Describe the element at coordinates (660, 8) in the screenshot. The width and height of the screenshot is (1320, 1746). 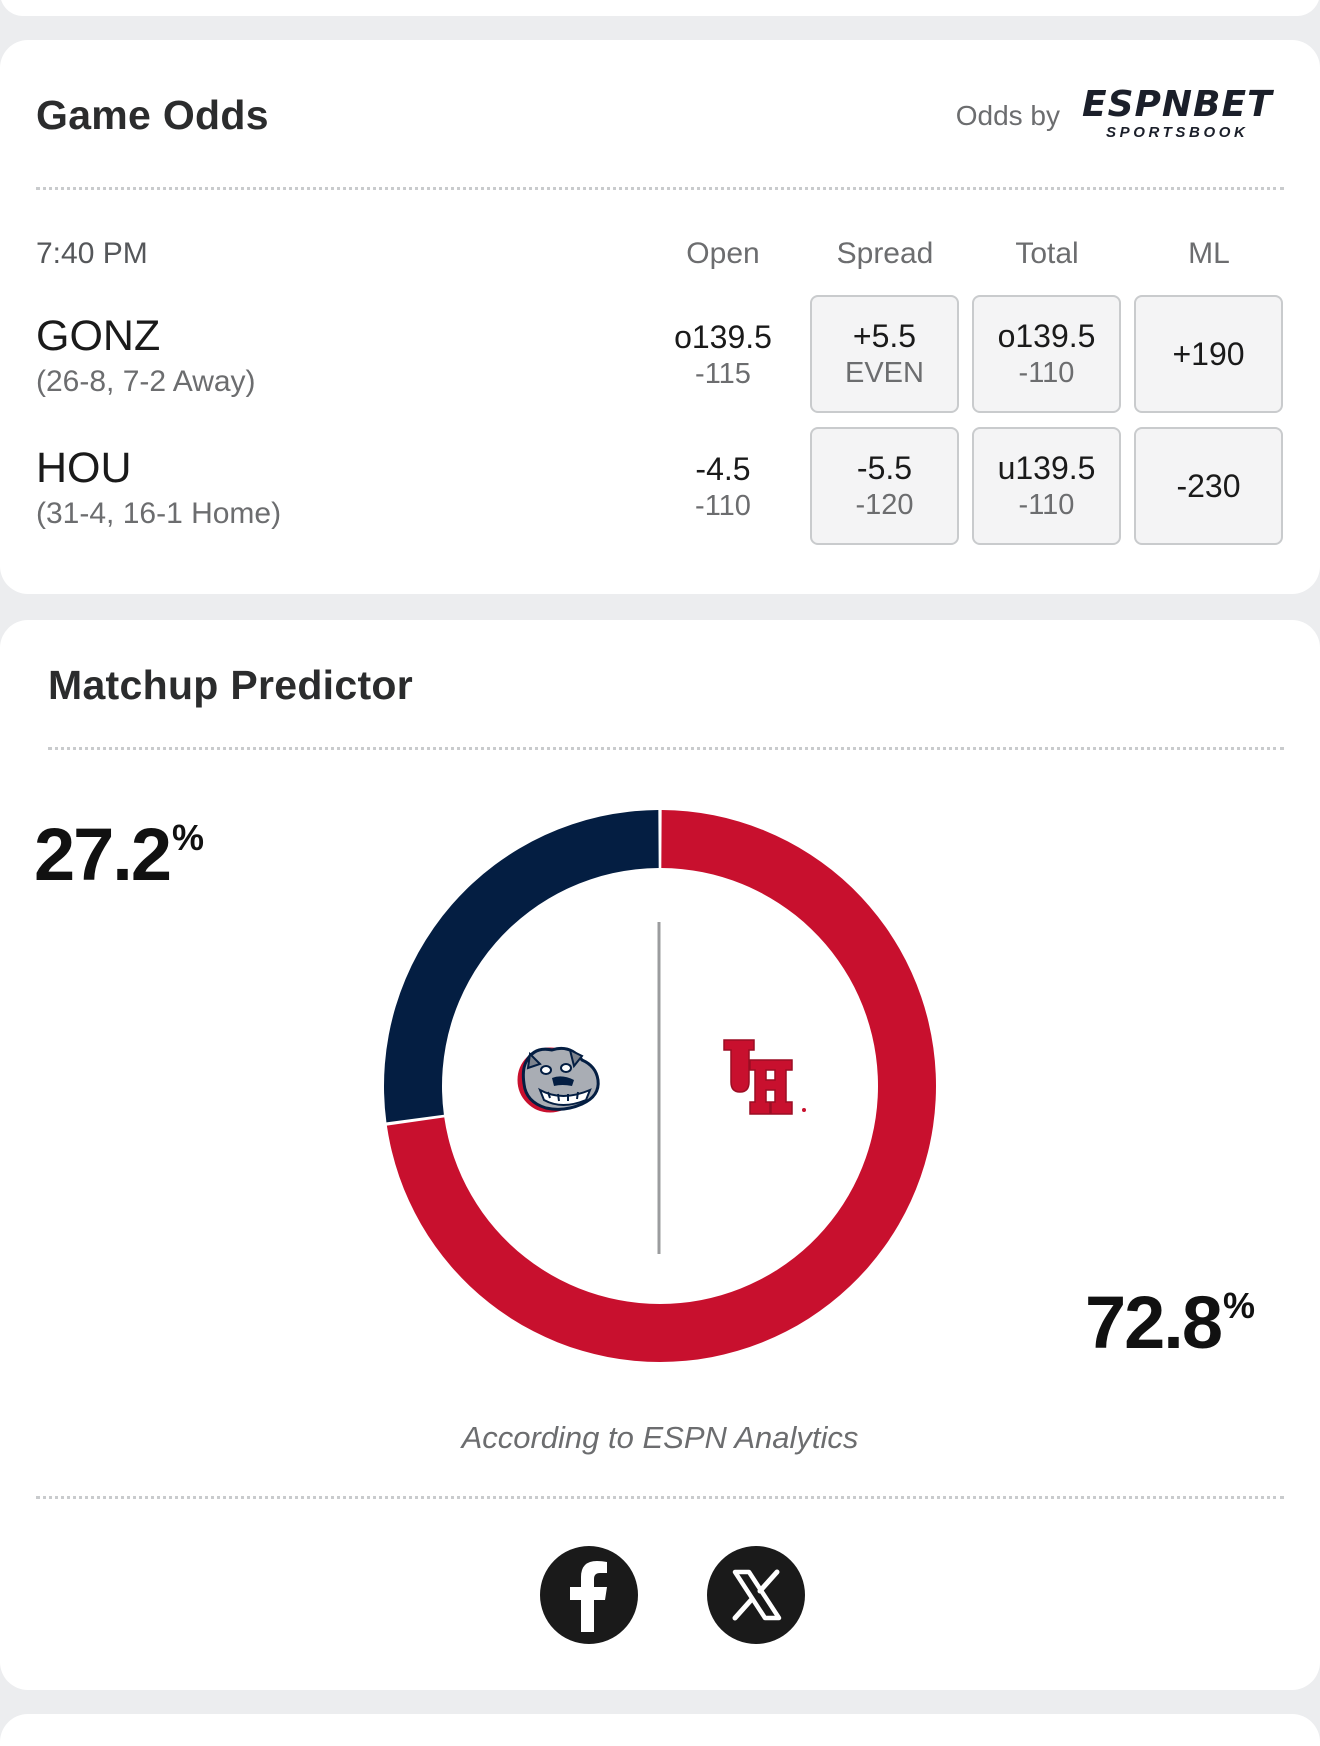
I see `previous-card` at that location.